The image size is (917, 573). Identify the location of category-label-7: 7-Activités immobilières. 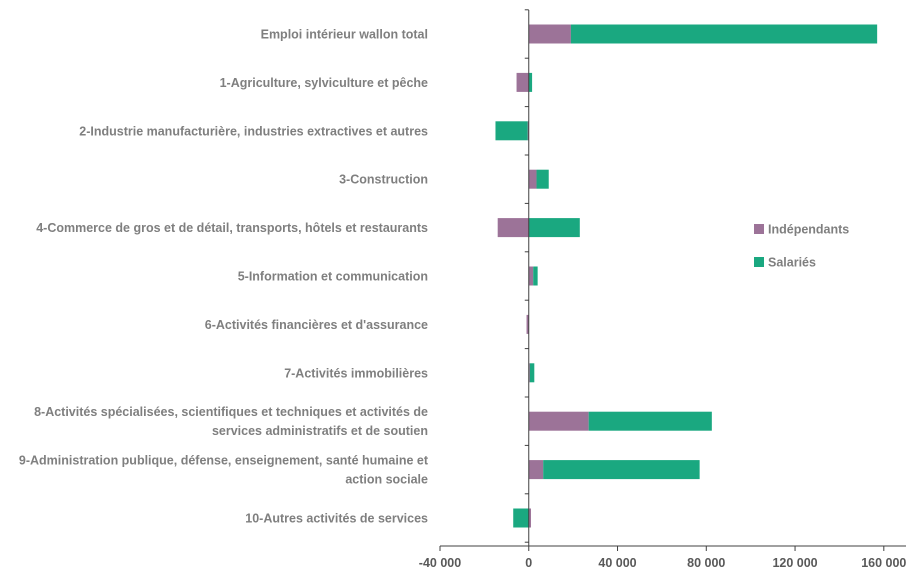
(356, 373).